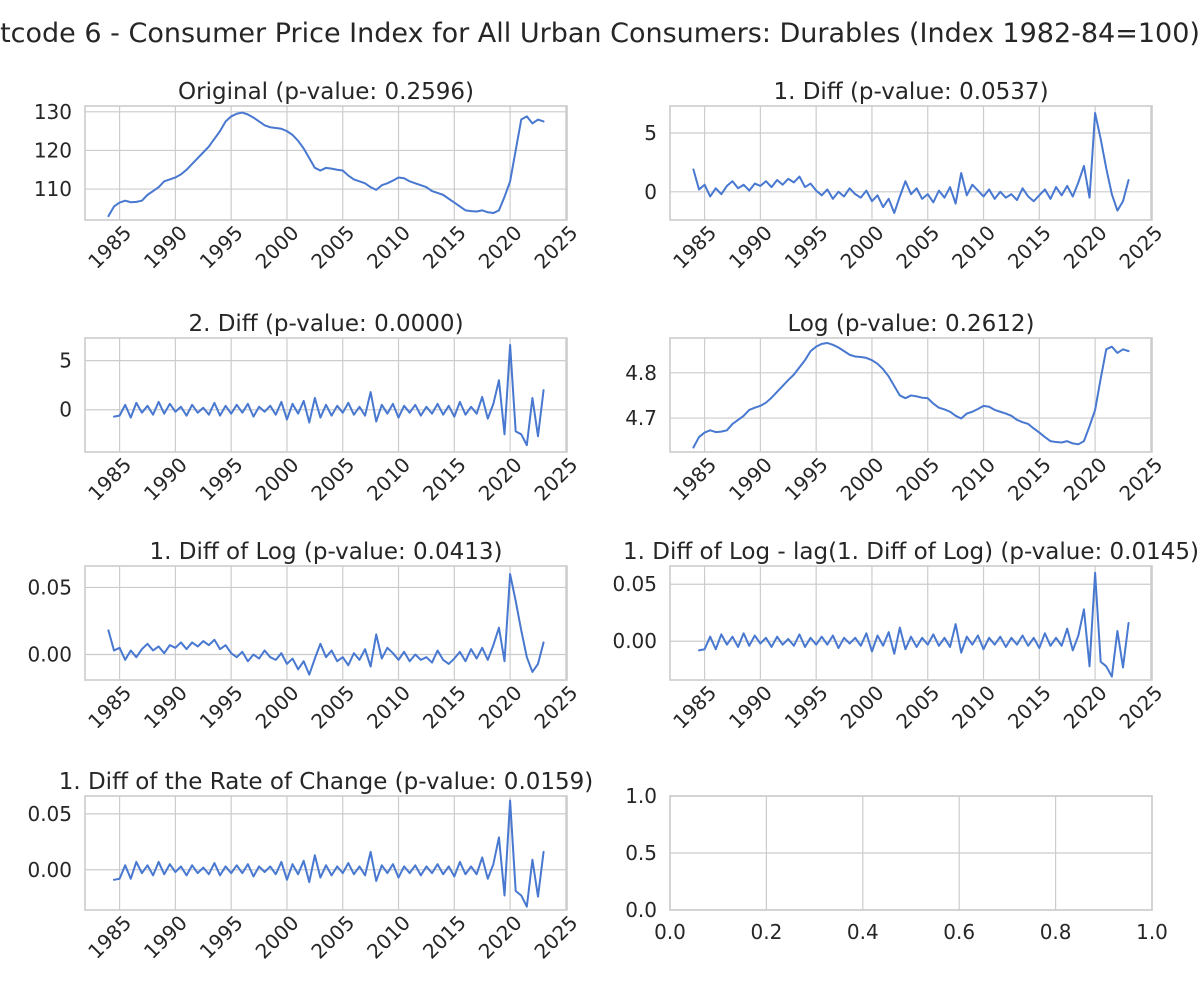  What do you see at coordinates (641, 796) in the screenshot?
I see `y-tick-label: 1.0` at bounding box center [641, 796].